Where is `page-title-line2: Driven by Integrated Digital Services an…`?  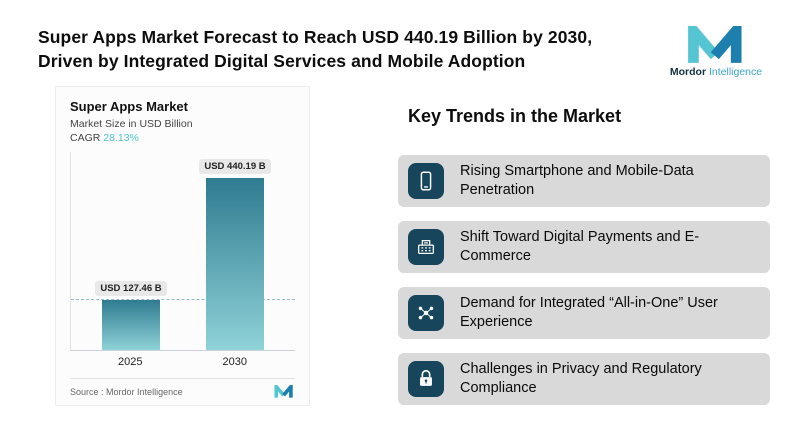
page-title-line2: Driven by Integrated Digital Services an… is located at coordinates (282, 60).